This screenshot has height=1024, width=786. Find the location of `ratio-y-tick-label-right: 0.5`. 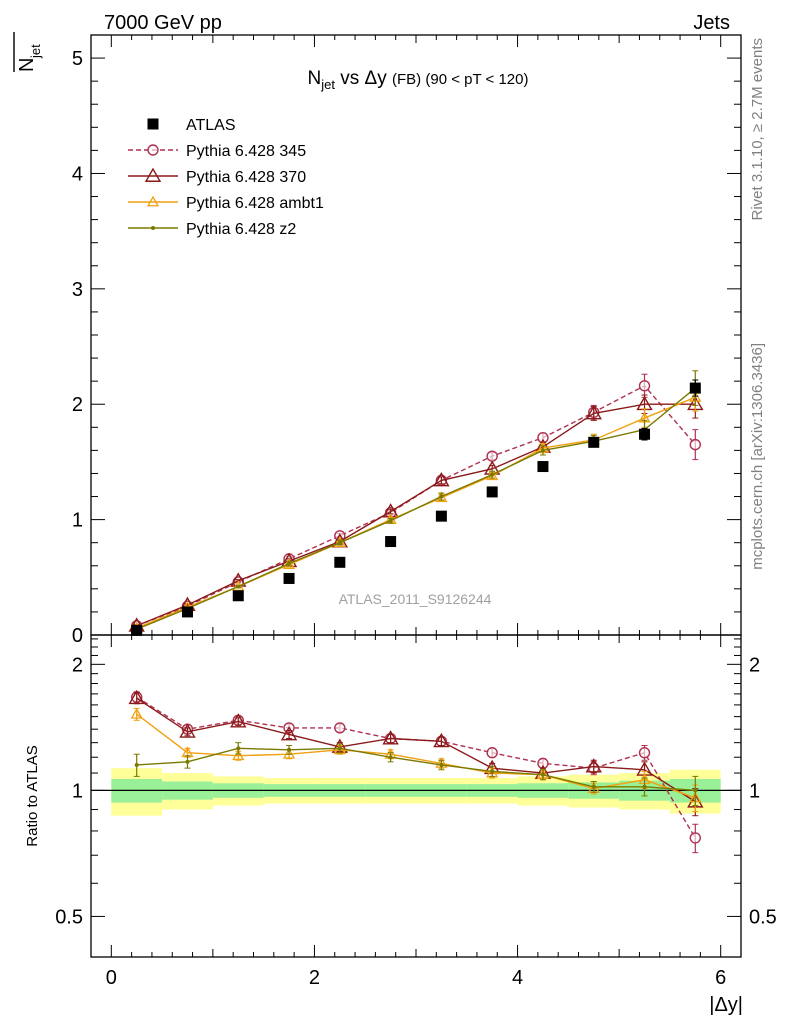

ratio-y-tick-label-right: 0.5 is located at coordinates (763, 917).